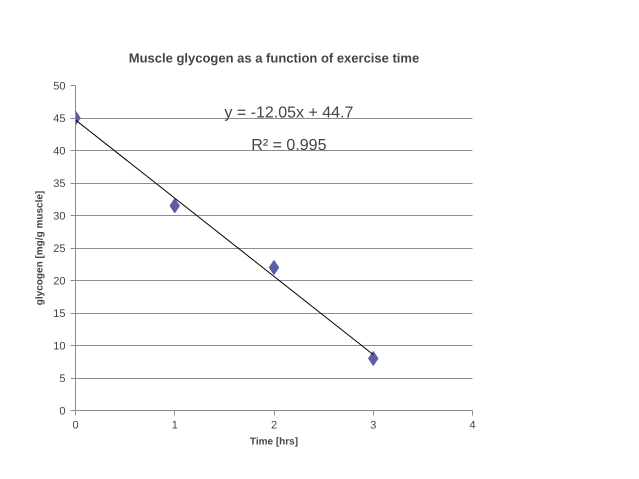  I want to click on annotation: R² = 0.995, so click(289, 145).